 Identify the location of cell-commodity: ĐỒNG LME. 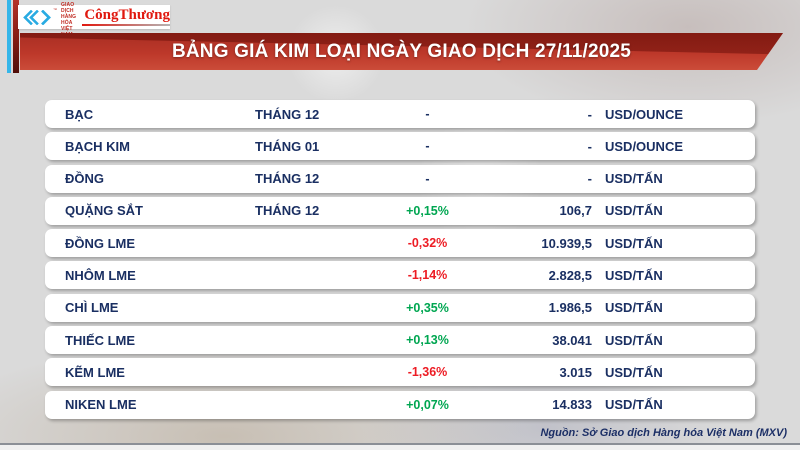
(100, 243).